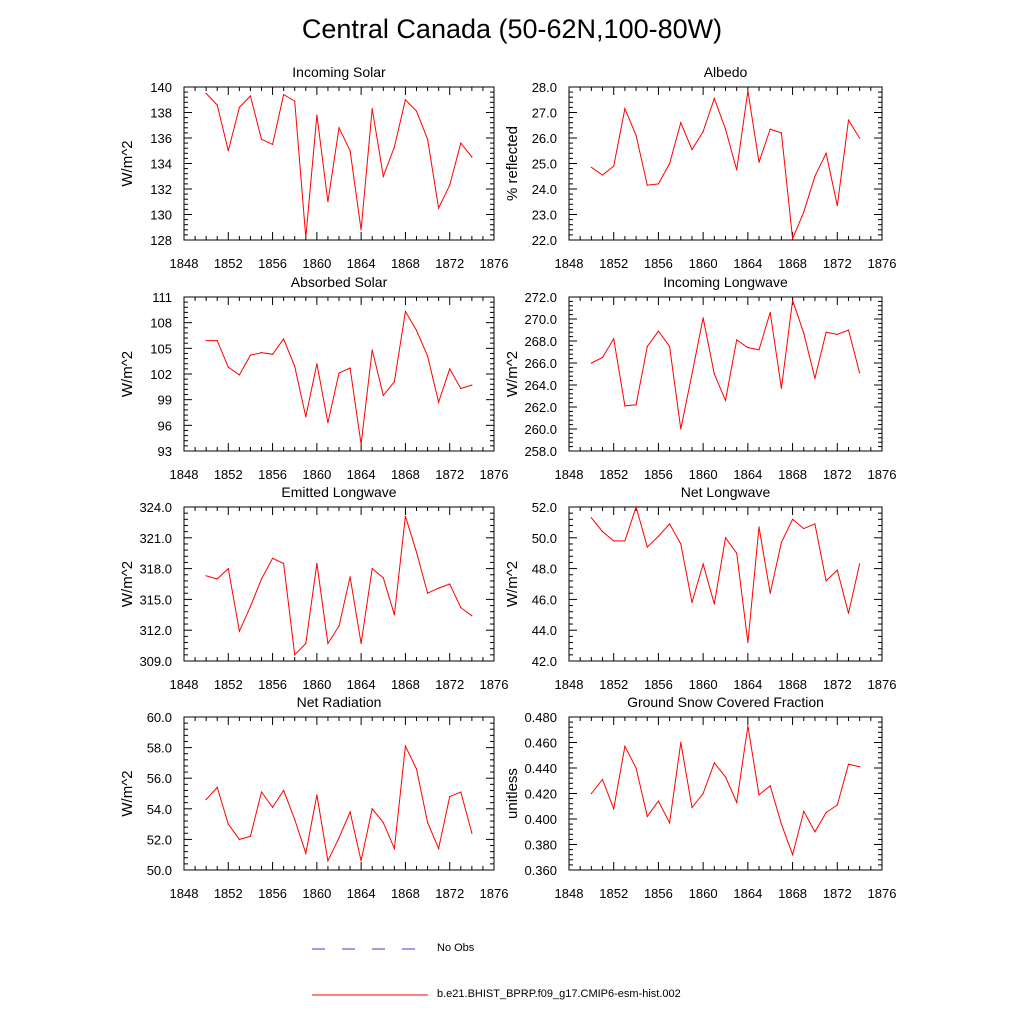  I want to click on y-tick-label: 136, so click(161, 138).